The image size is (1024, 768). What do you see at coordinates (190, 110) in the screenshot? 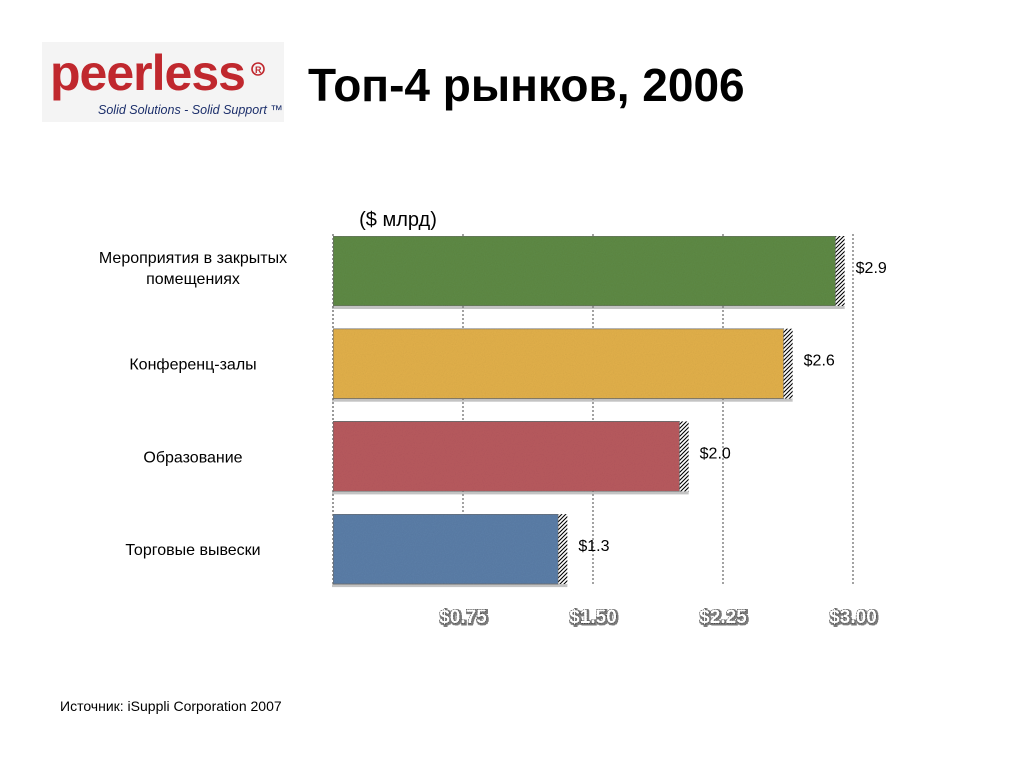
I see `logo-tagline: Solid Solutions - Solid Support ™` at bounding box center [190, 110].